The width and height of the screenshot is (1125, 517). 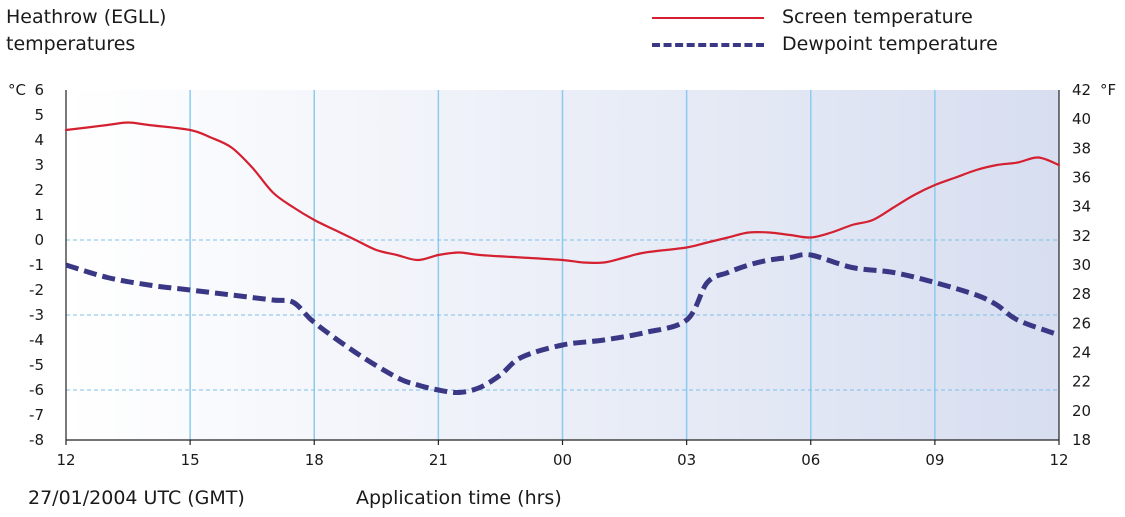 What do you see at coordinates (36, 315) in the screenshot?
I see `y-left-tick-label: -3` at bounding box center [36, 315].